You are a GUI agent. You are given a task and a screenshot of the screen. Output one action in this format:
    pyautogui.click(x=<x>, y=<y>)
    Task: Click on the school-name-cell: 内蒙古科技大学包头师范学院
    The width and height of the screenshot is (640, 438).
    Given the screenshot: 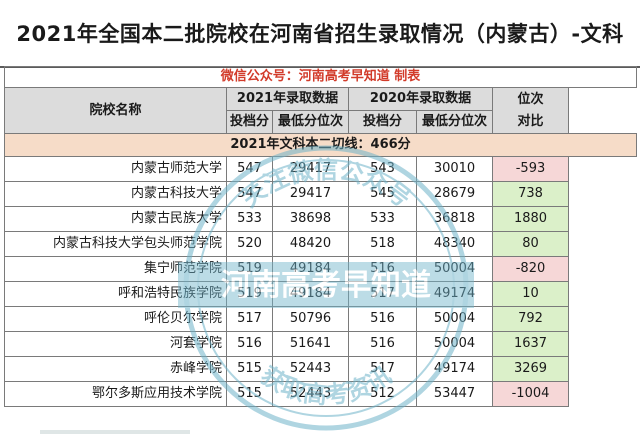 What is the action you would take?
    pyautogui.click(x=115, y=244)
    